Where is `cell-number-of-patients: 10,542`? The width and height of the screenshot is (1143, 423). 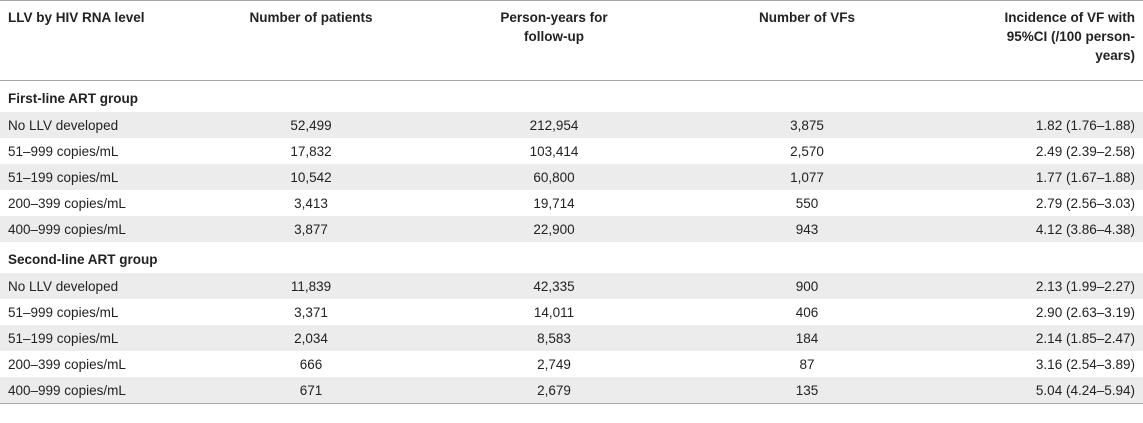
cell-number-of-patients: 10,542 is located at coordinates (311, 177).